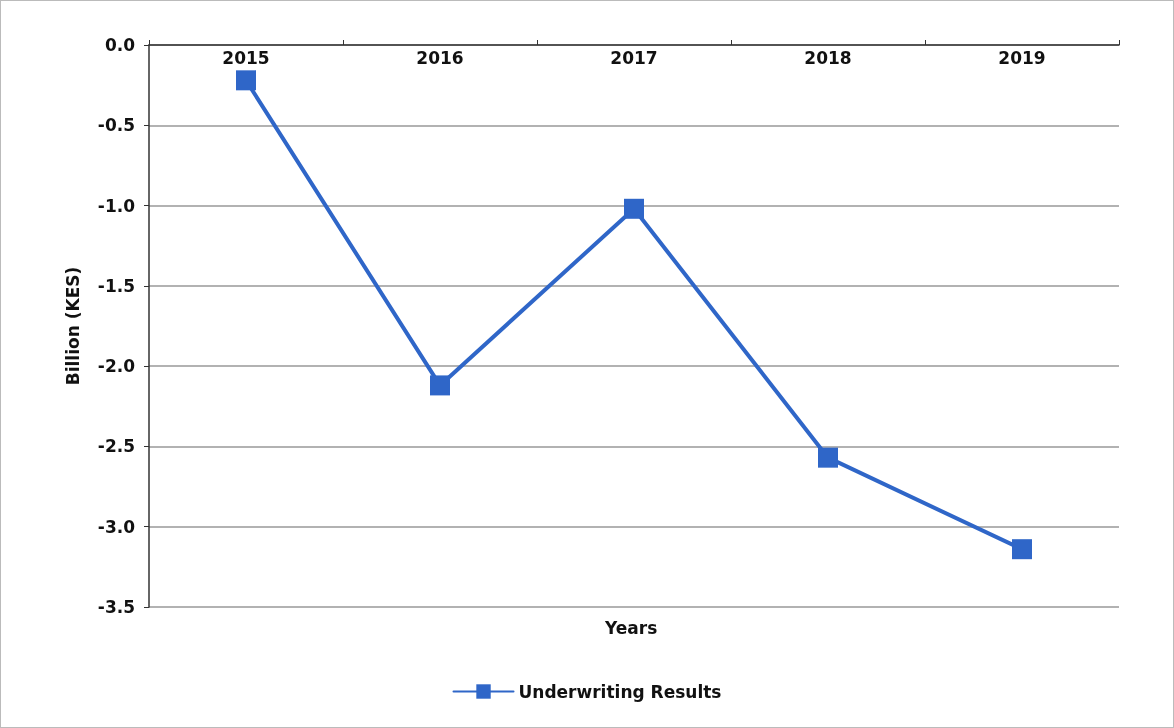 This screenshot has height=728, width=1174. What do you see at coordinates (116, 205) in the screenshot?
I see `y-tick-label: -1.0` at bounding box center [116, 205].